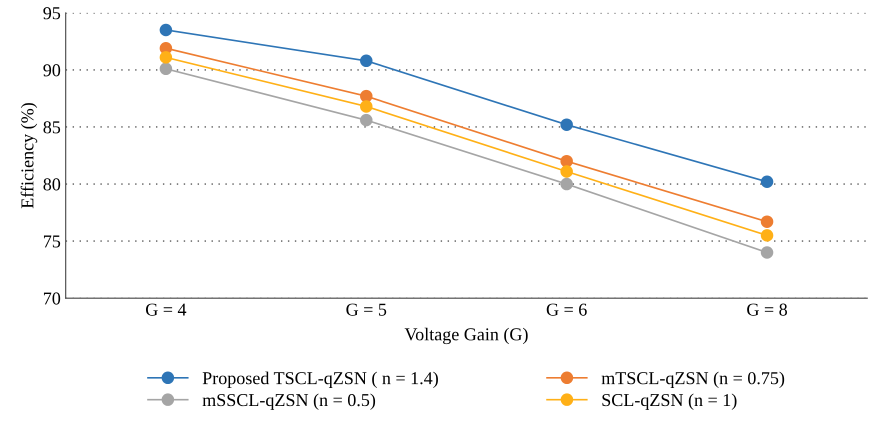 This screenshot has height=429, width=876. What do you see at coordinates (366, 310) in the screenshot?
I see `x-tick-label: G = 5` at bounding box center [366, 310].